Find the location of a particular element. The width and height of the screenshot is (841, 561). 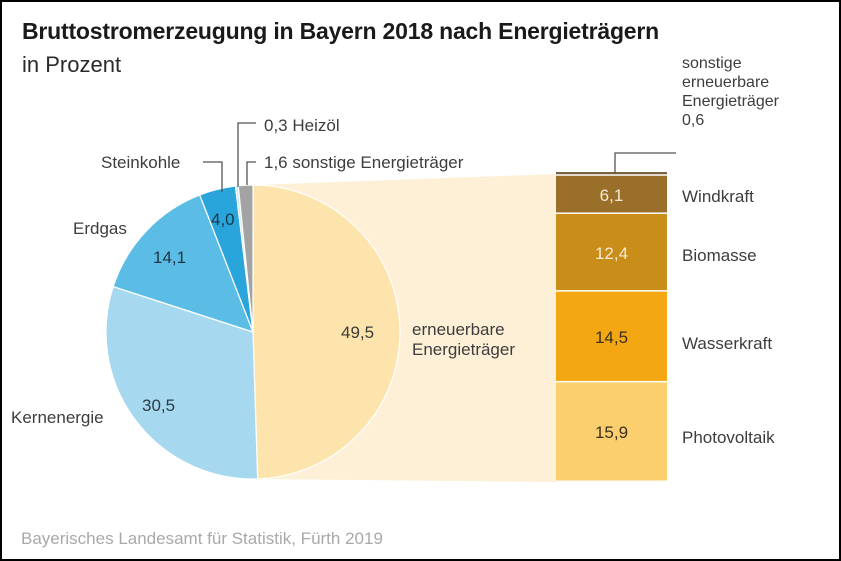

slice-value-kernenergie: 30,5 is located at coordinates (158, 405).